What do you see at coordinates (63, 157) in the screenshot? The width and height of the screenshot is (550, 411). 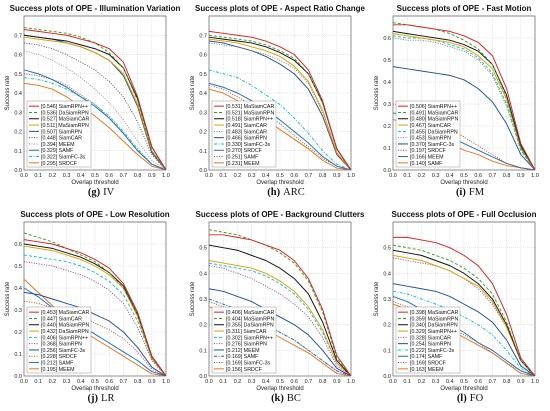 I see `legend-entry: [0.322] SiamFC-3s` at bounding box center [63, 157].